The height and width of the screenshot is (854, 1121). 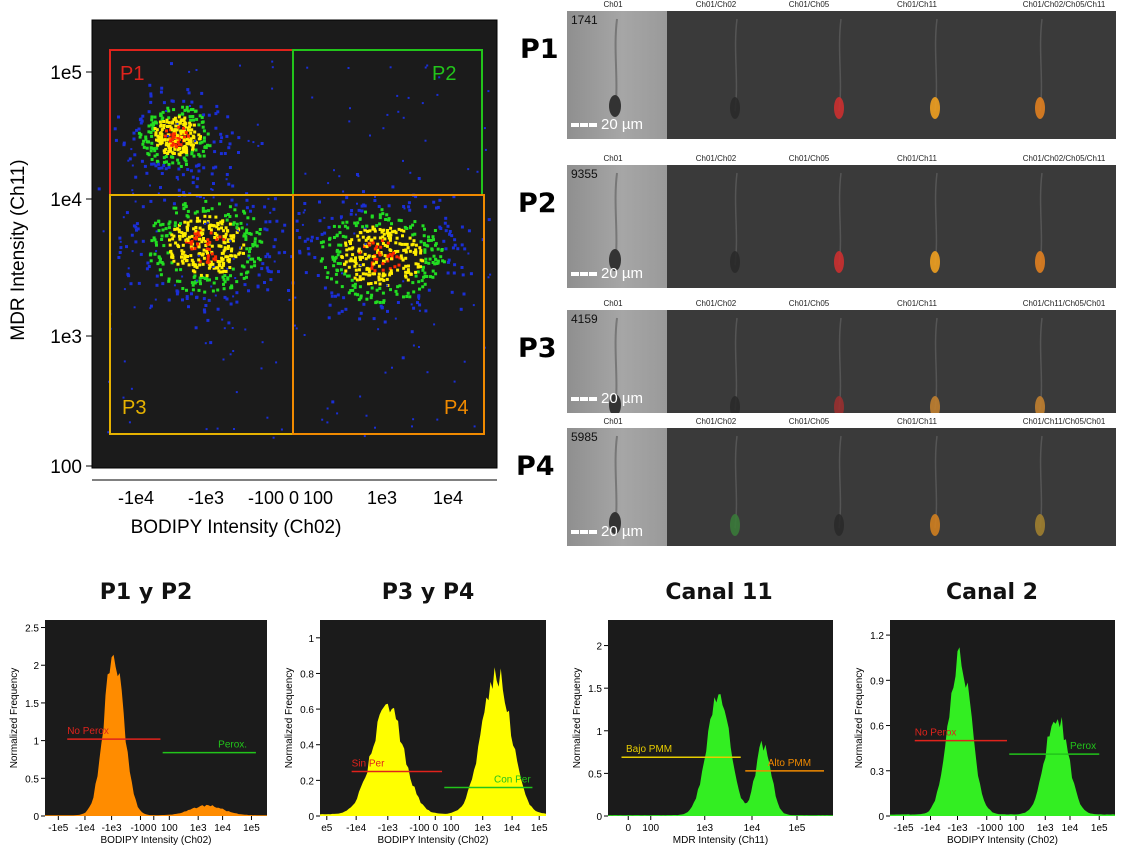 What do you see at coordinates (382, 498) in the screenshot?
I see `x-tick-label: 1e3` at bounding box center [382, 498].